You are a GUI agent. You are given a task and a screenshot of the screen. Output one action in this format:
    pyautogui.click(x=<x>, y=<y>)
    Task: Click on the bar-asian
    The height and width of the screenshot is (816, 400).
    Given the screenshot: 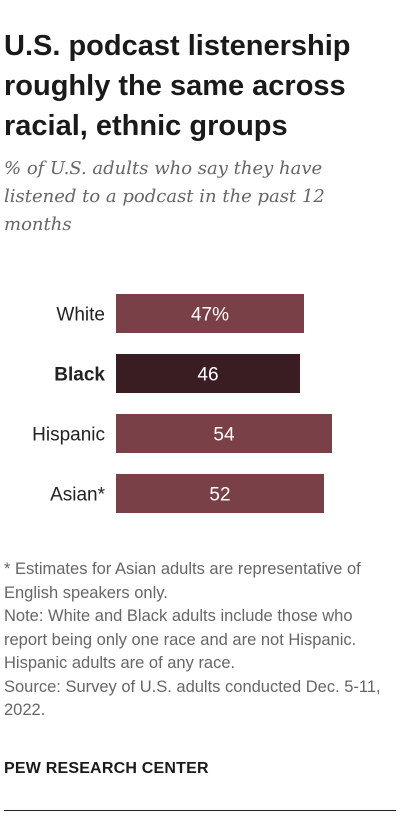 What is the action you would take?
    pyautogui.click(x=220, y=493)
    